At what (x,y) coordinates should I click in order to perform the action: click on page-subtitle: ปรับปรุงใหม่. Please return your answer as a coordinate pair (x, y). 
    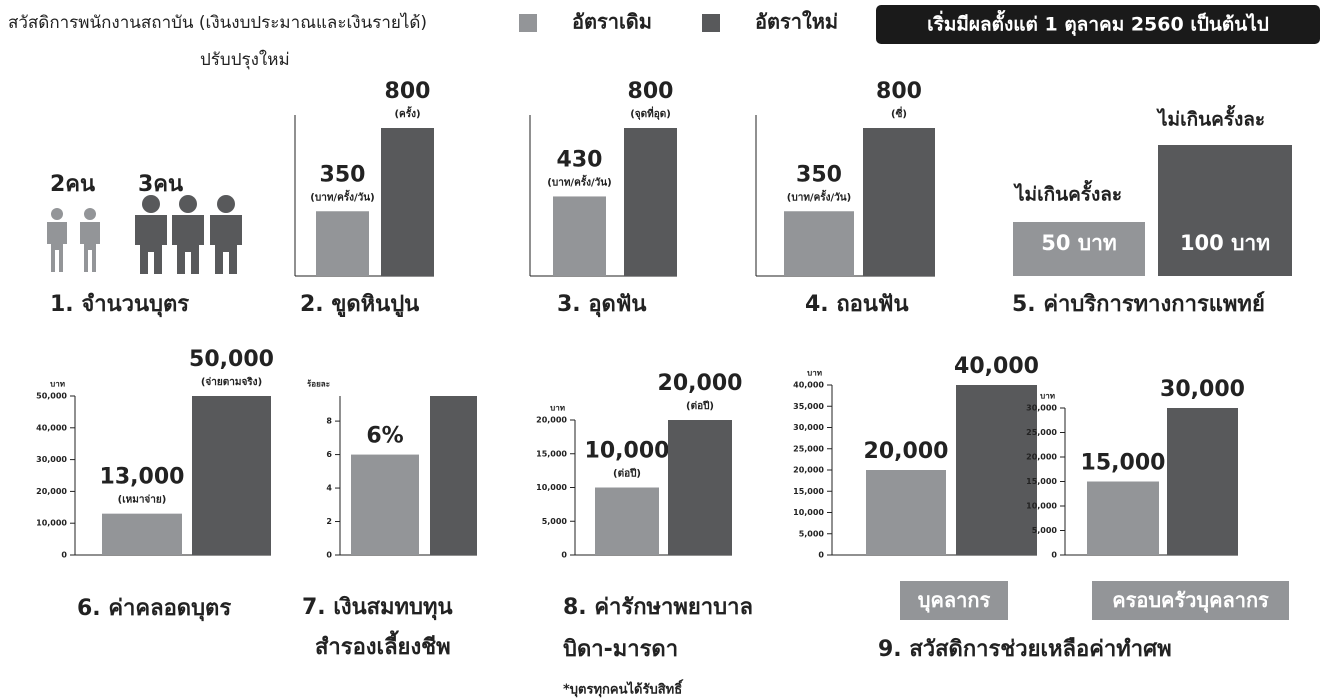
    Looking at the image, I should click on (245, 59).